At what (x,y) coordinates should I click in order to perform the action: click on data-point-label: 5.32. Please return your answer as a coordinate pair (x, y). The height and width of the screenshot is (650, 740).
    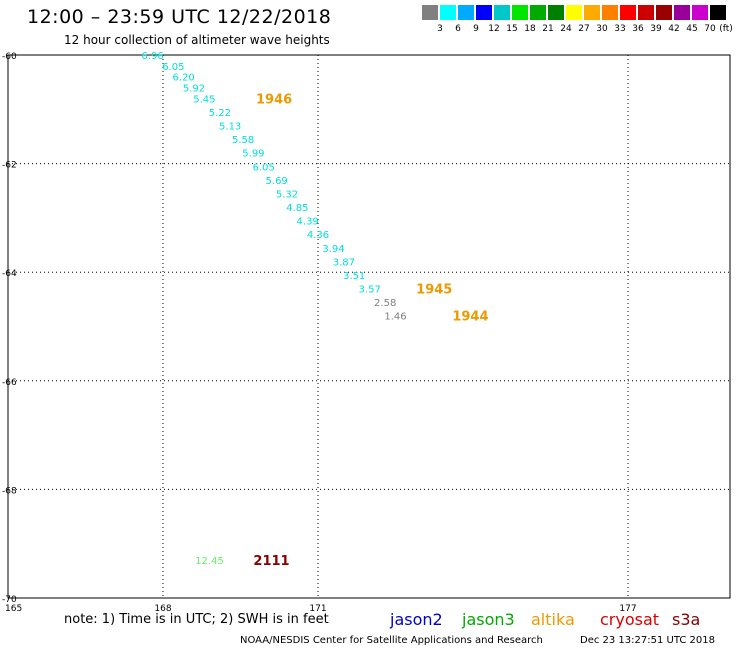
    Looking at the image, I should click on (287, 194).